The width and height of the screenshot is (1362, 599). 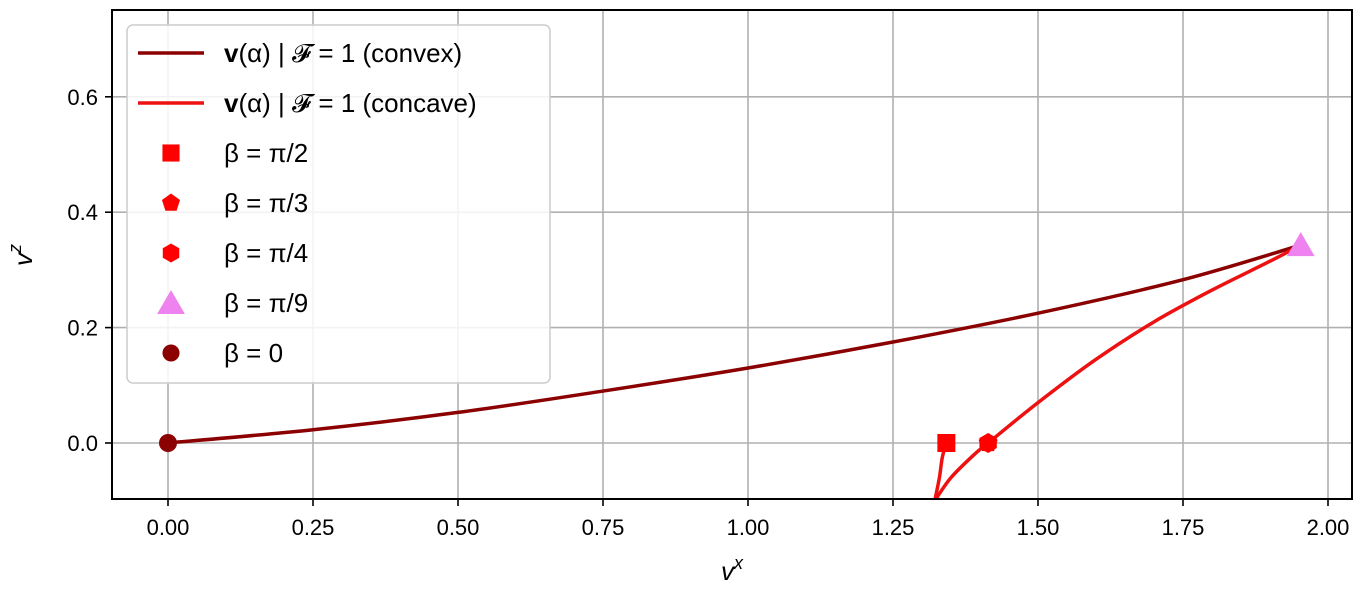 What do you see at coordinates (171, 302) in the screenshot?
I see `legend-marker-triangle` at bounding box center [171, 302].